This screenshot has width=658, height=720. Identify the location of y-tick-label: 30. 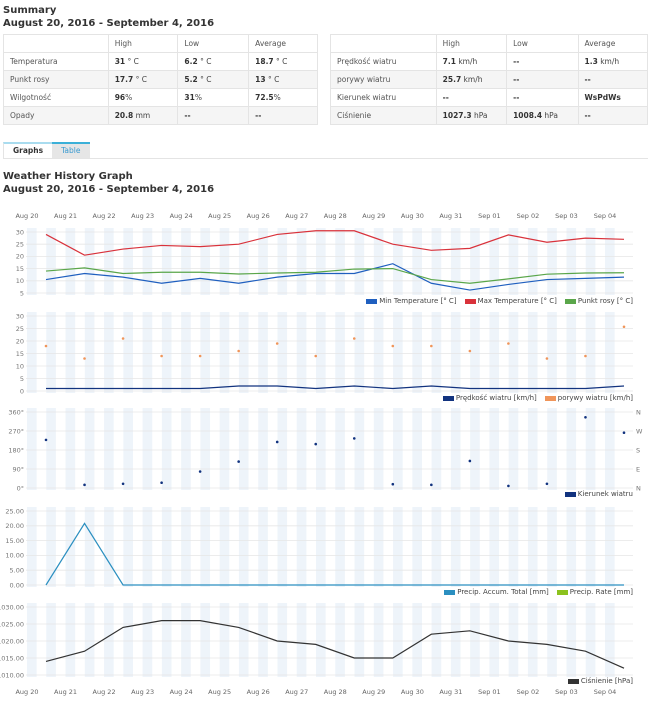
(20, 316).